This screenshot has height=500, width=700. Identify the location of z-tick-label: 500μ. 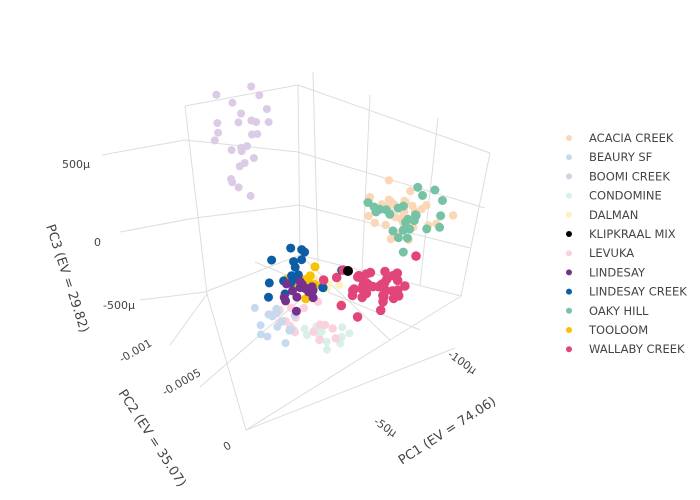
(76, 164).